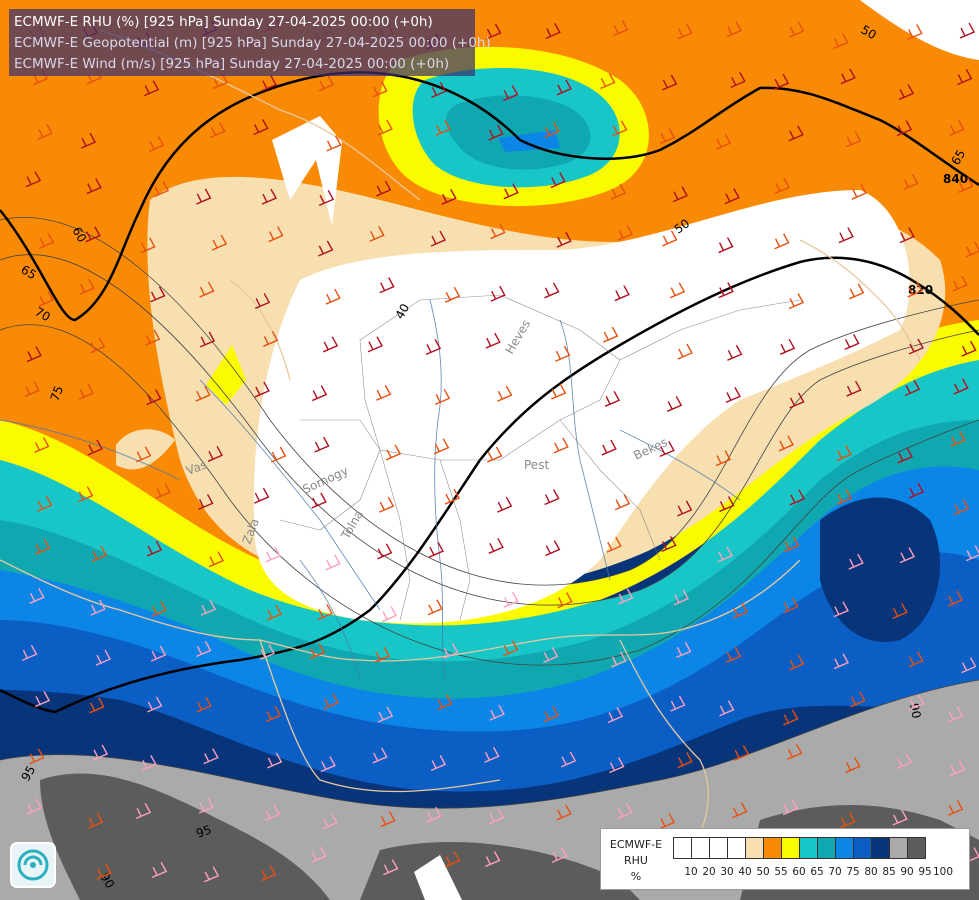  Describe the element at coordinates (438, 877) in the screenshot. I see `band-white-south` at that location.